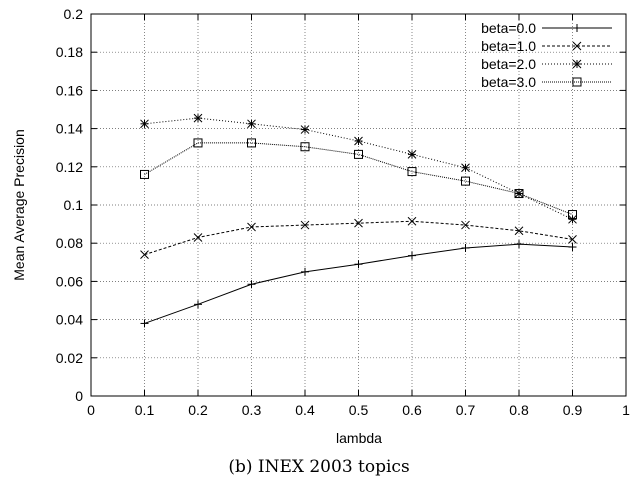  I want to click on x-tick-label: 1, so click(626, 410).